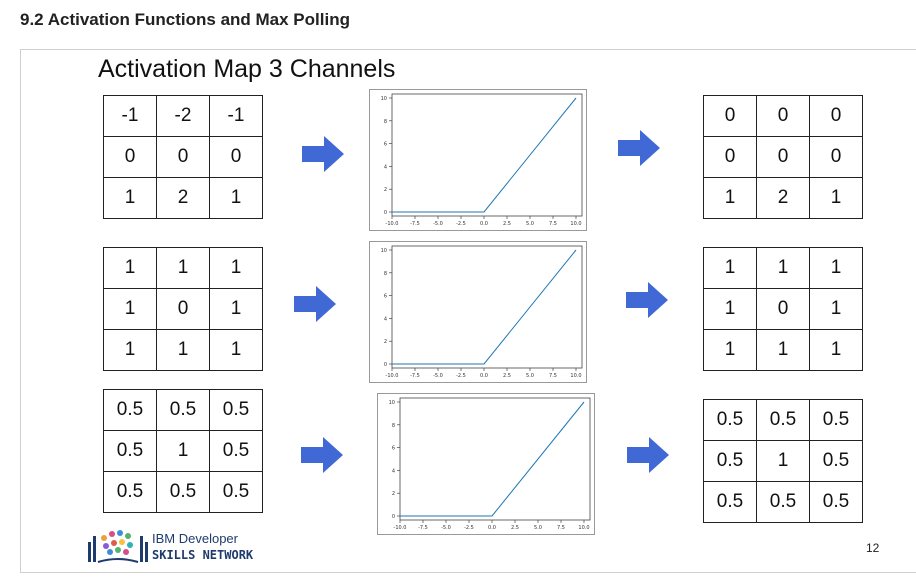 Image resolution: width=916 pixels, height=577 pixels. Describe the element at coordinates (185, 19) in the screenshot. I see `page-title: 9.2 Activation Functions and Max Polling` at that location.